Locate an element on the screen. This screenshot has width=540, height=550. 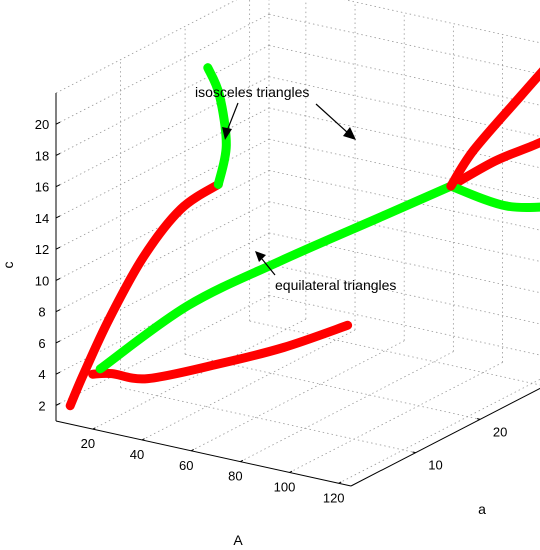
series-5-green-curve is located at coordinates (493, 196).